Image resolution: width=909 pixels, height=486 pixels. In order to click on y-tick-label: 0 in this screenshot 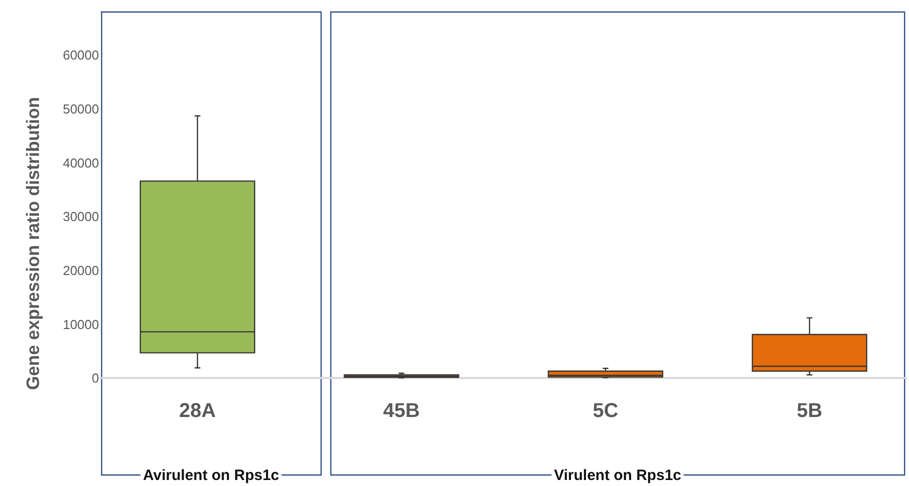, I will do `click(95, 378)`.